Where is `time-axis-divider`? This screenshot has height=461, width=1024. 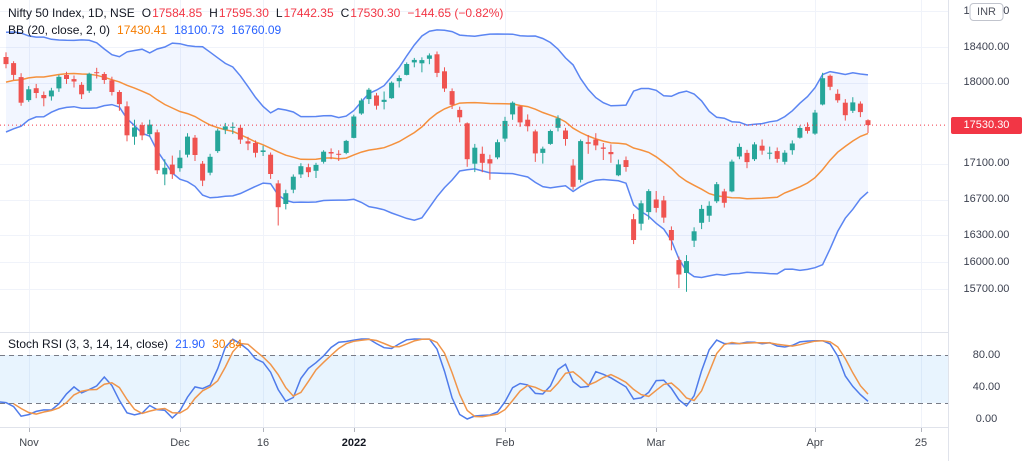
time-axis-divider is located at coordinates (512, 427).